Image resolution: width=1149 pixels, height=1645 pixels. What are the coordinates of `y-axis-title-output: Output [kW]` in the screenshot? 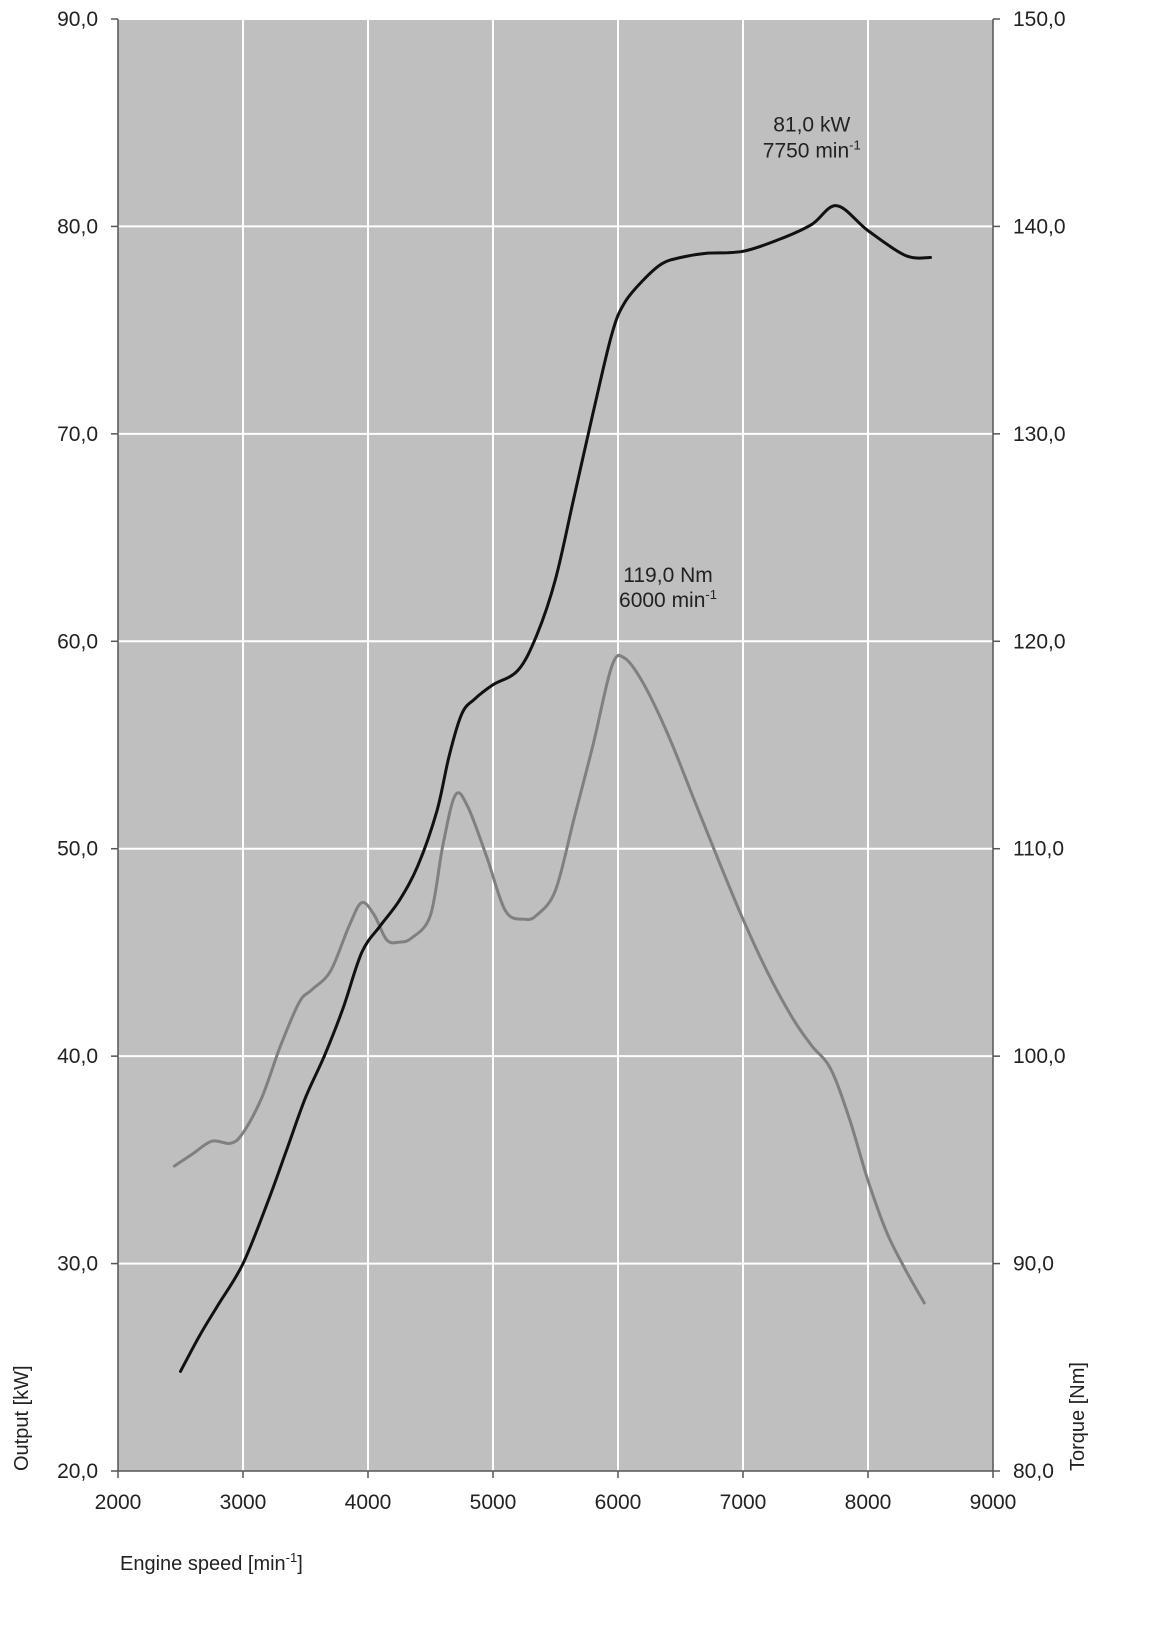 It's located at (22, 1418).